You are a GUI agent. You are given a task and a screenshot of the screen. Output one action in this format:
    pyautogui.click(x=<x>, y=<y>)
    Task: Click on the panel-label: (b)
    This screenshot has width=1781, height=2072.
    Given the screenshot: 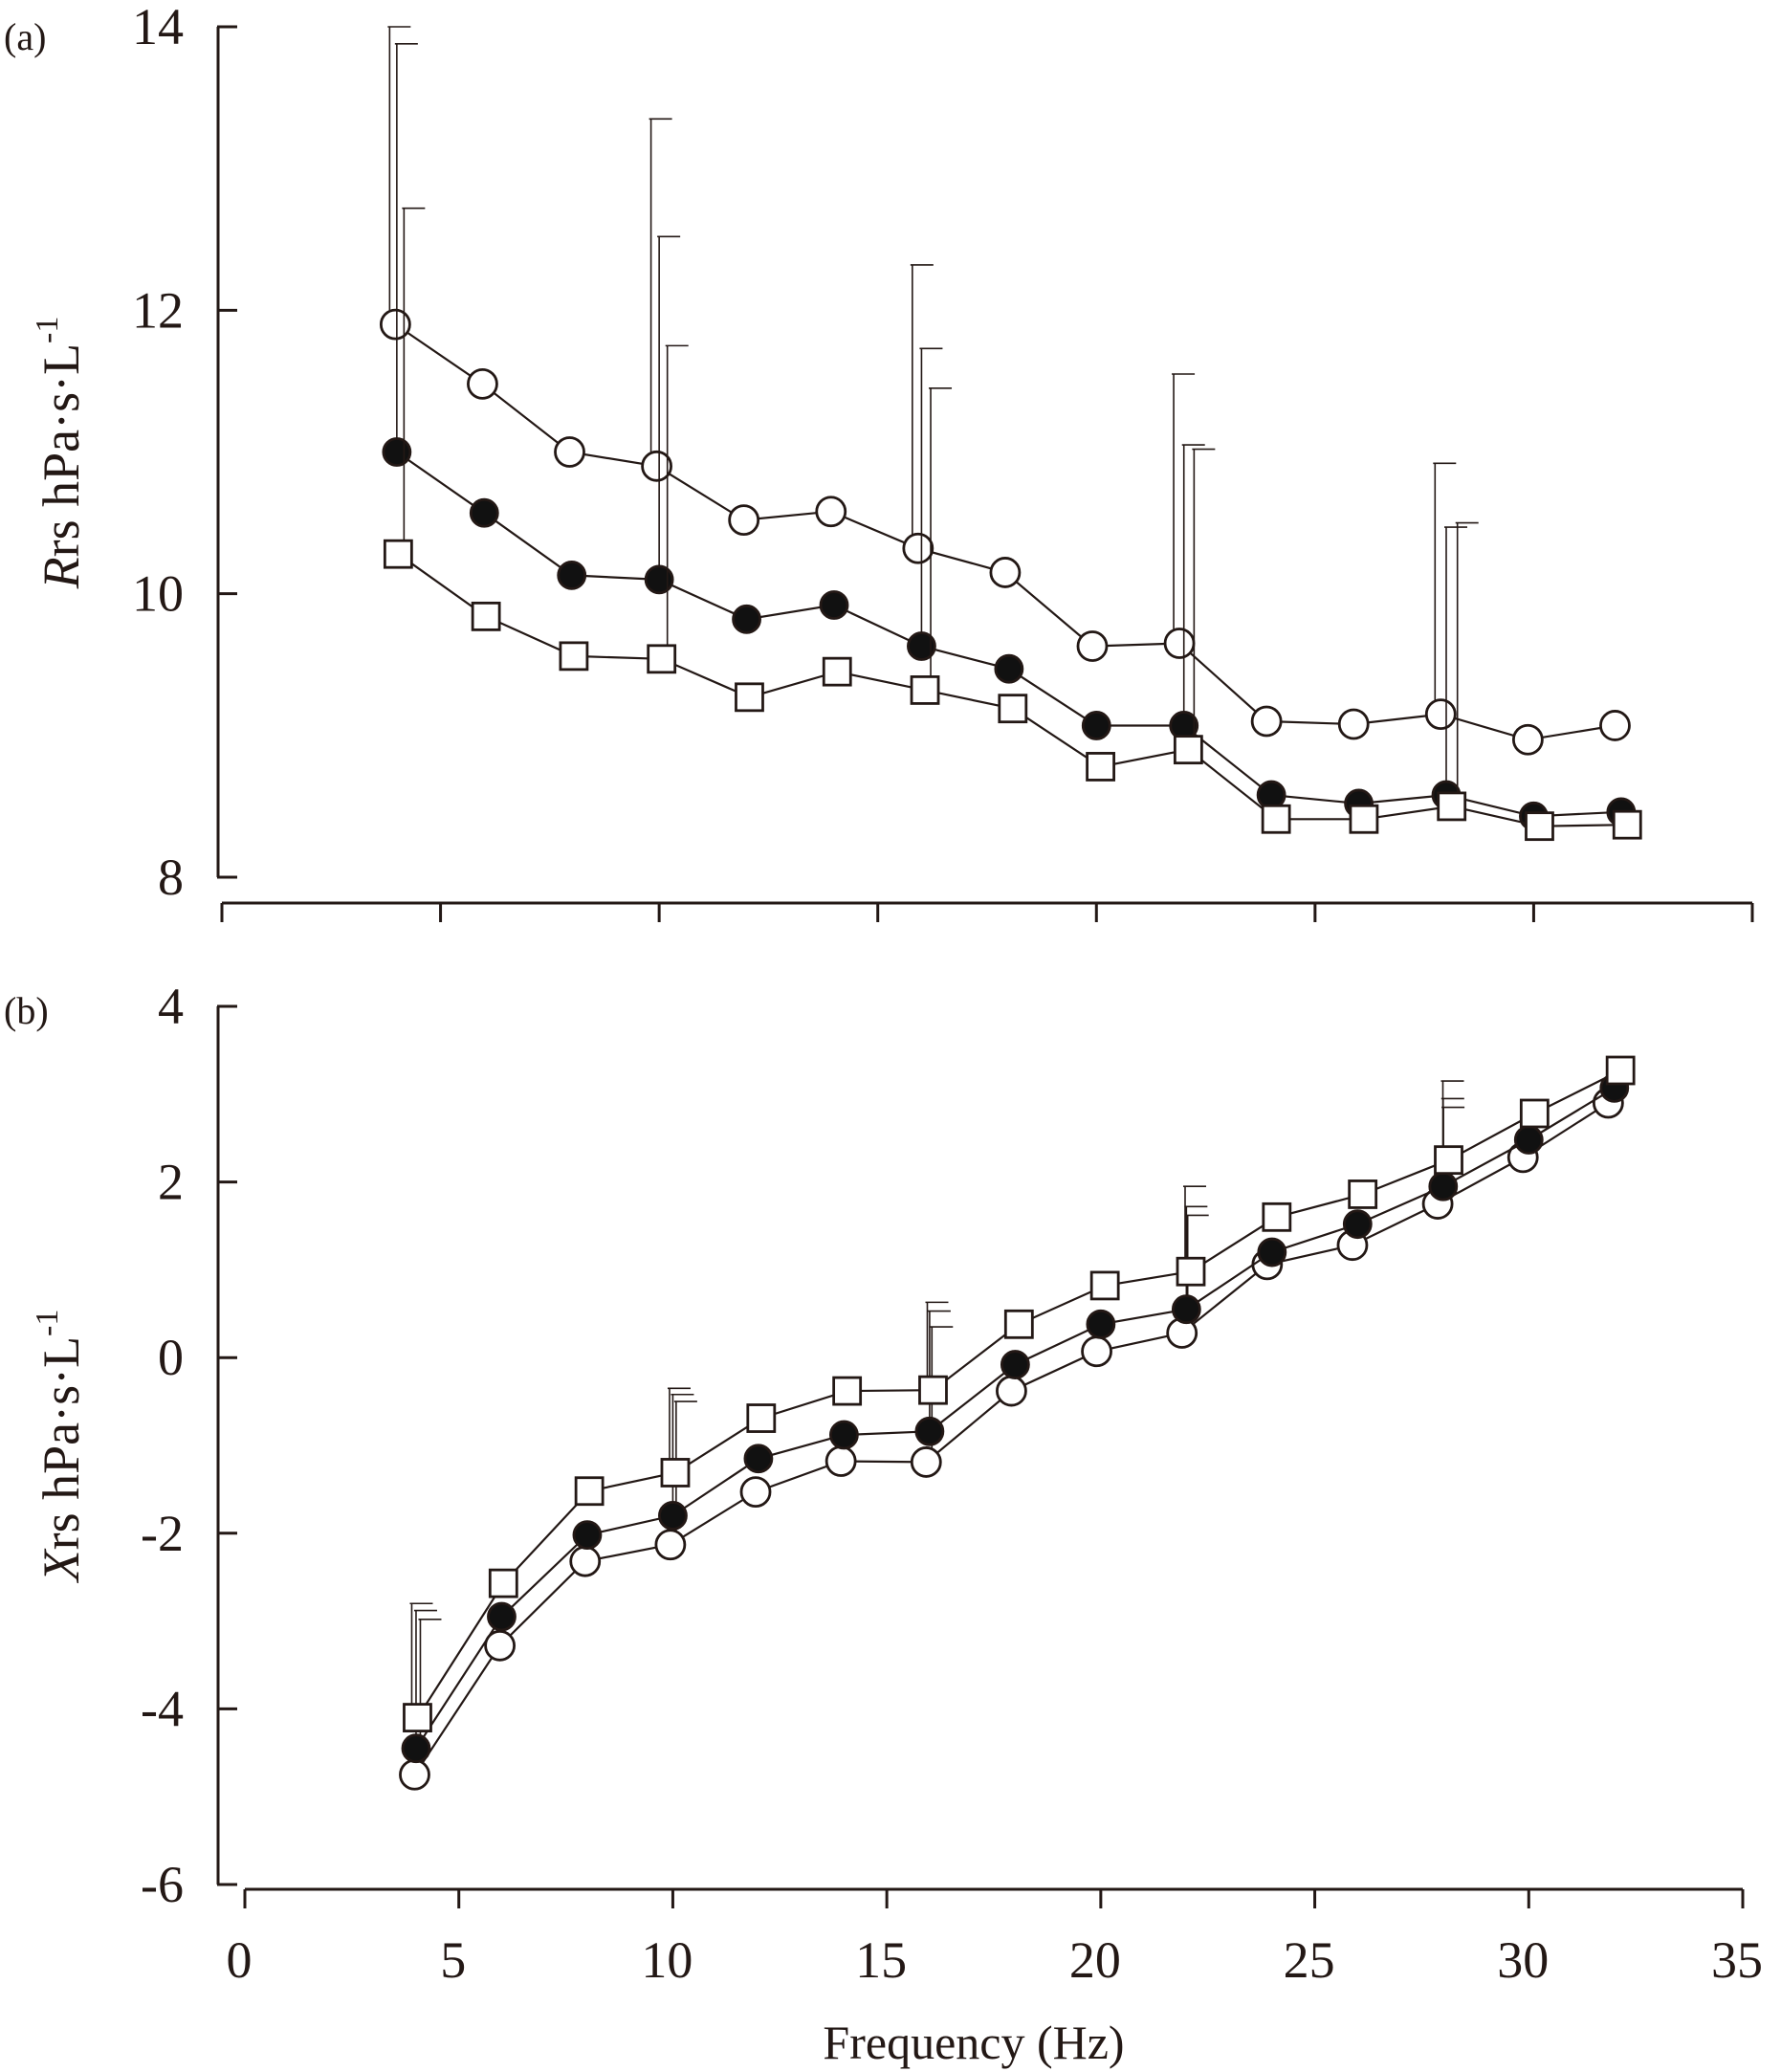 What is the action you would take?
    pyautogui.click(x=26, y=1010)
    